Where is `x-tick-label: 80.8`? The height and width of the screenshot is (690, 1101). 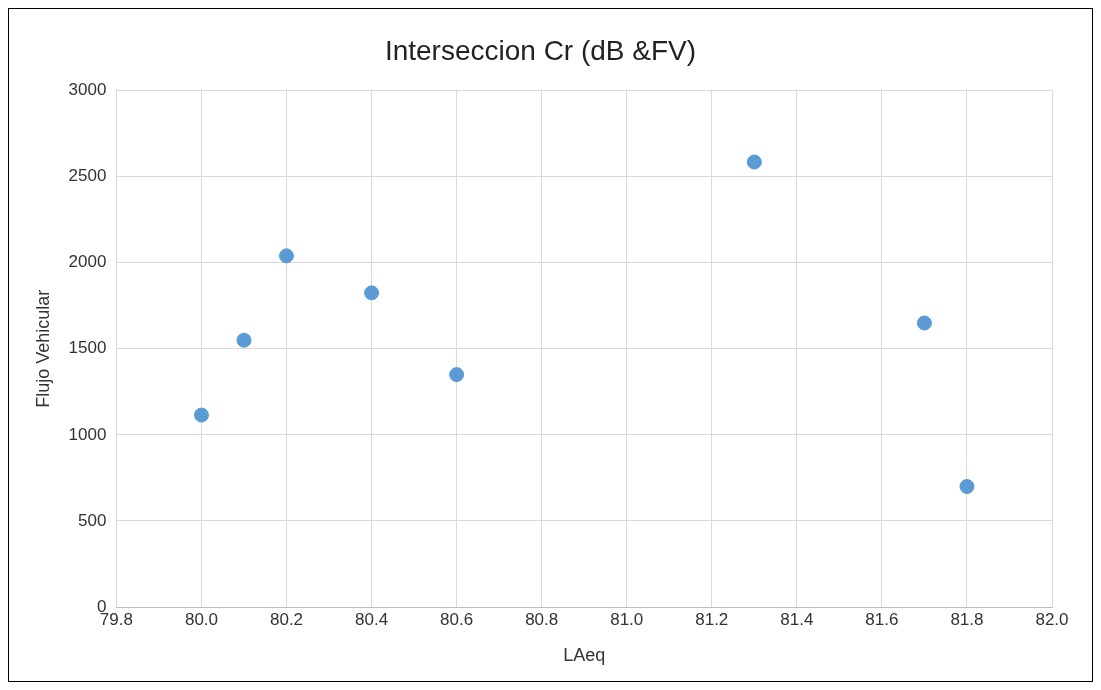 x-tick-label: 80.8 is located at coordinates (542, 619).